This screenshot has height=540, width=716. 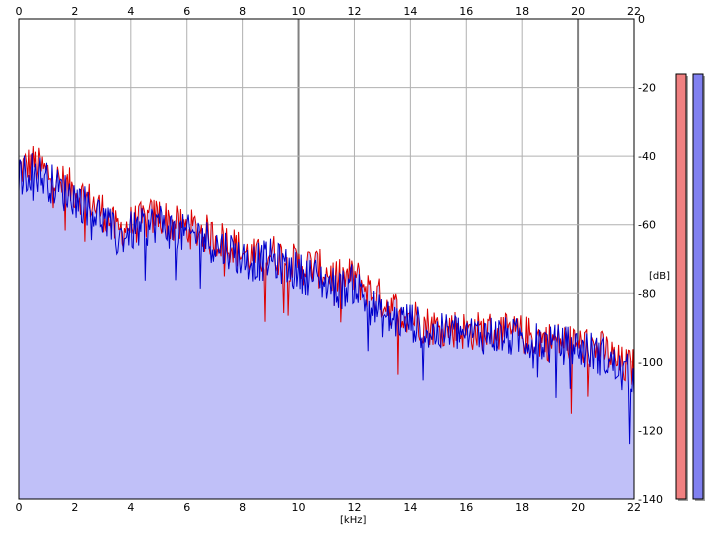 I want to click on x-axis-unit-label: [kHz], so click(x=353, y=520).